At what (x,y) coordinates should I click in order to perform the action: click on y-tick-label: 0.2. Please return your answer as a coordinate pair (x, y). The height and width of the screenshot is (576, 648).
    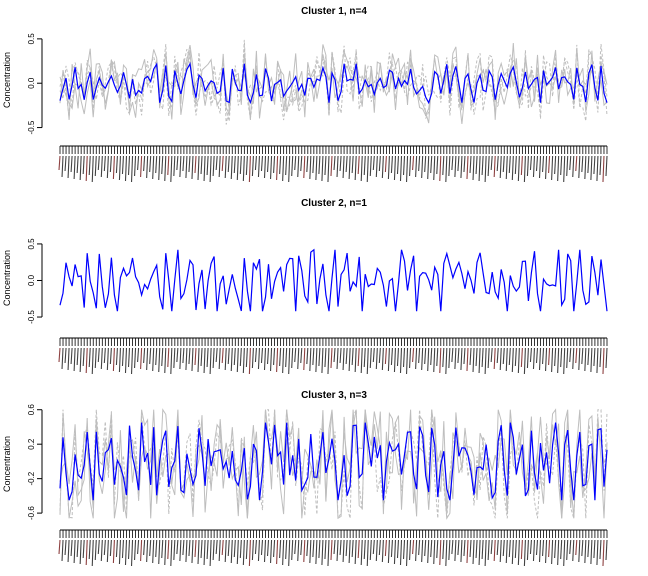
    Looking at the image, I should click on (31, 444).